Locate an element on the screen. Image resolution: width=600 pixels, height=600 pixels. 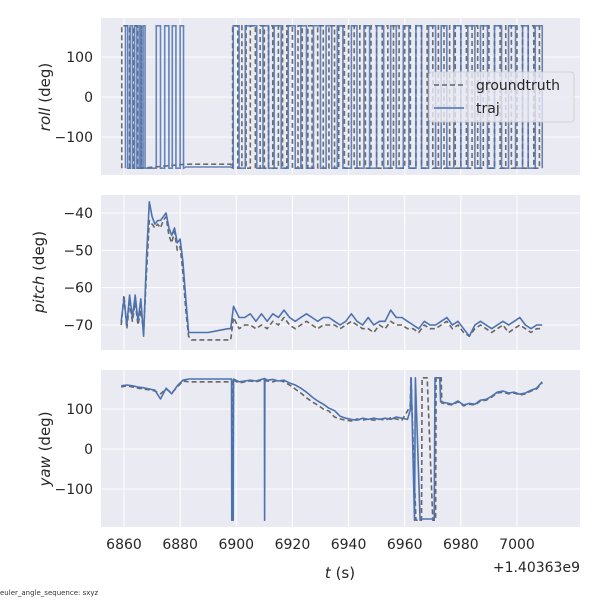
svg-text: yaw (deg) is located at coordinates (45, 449).